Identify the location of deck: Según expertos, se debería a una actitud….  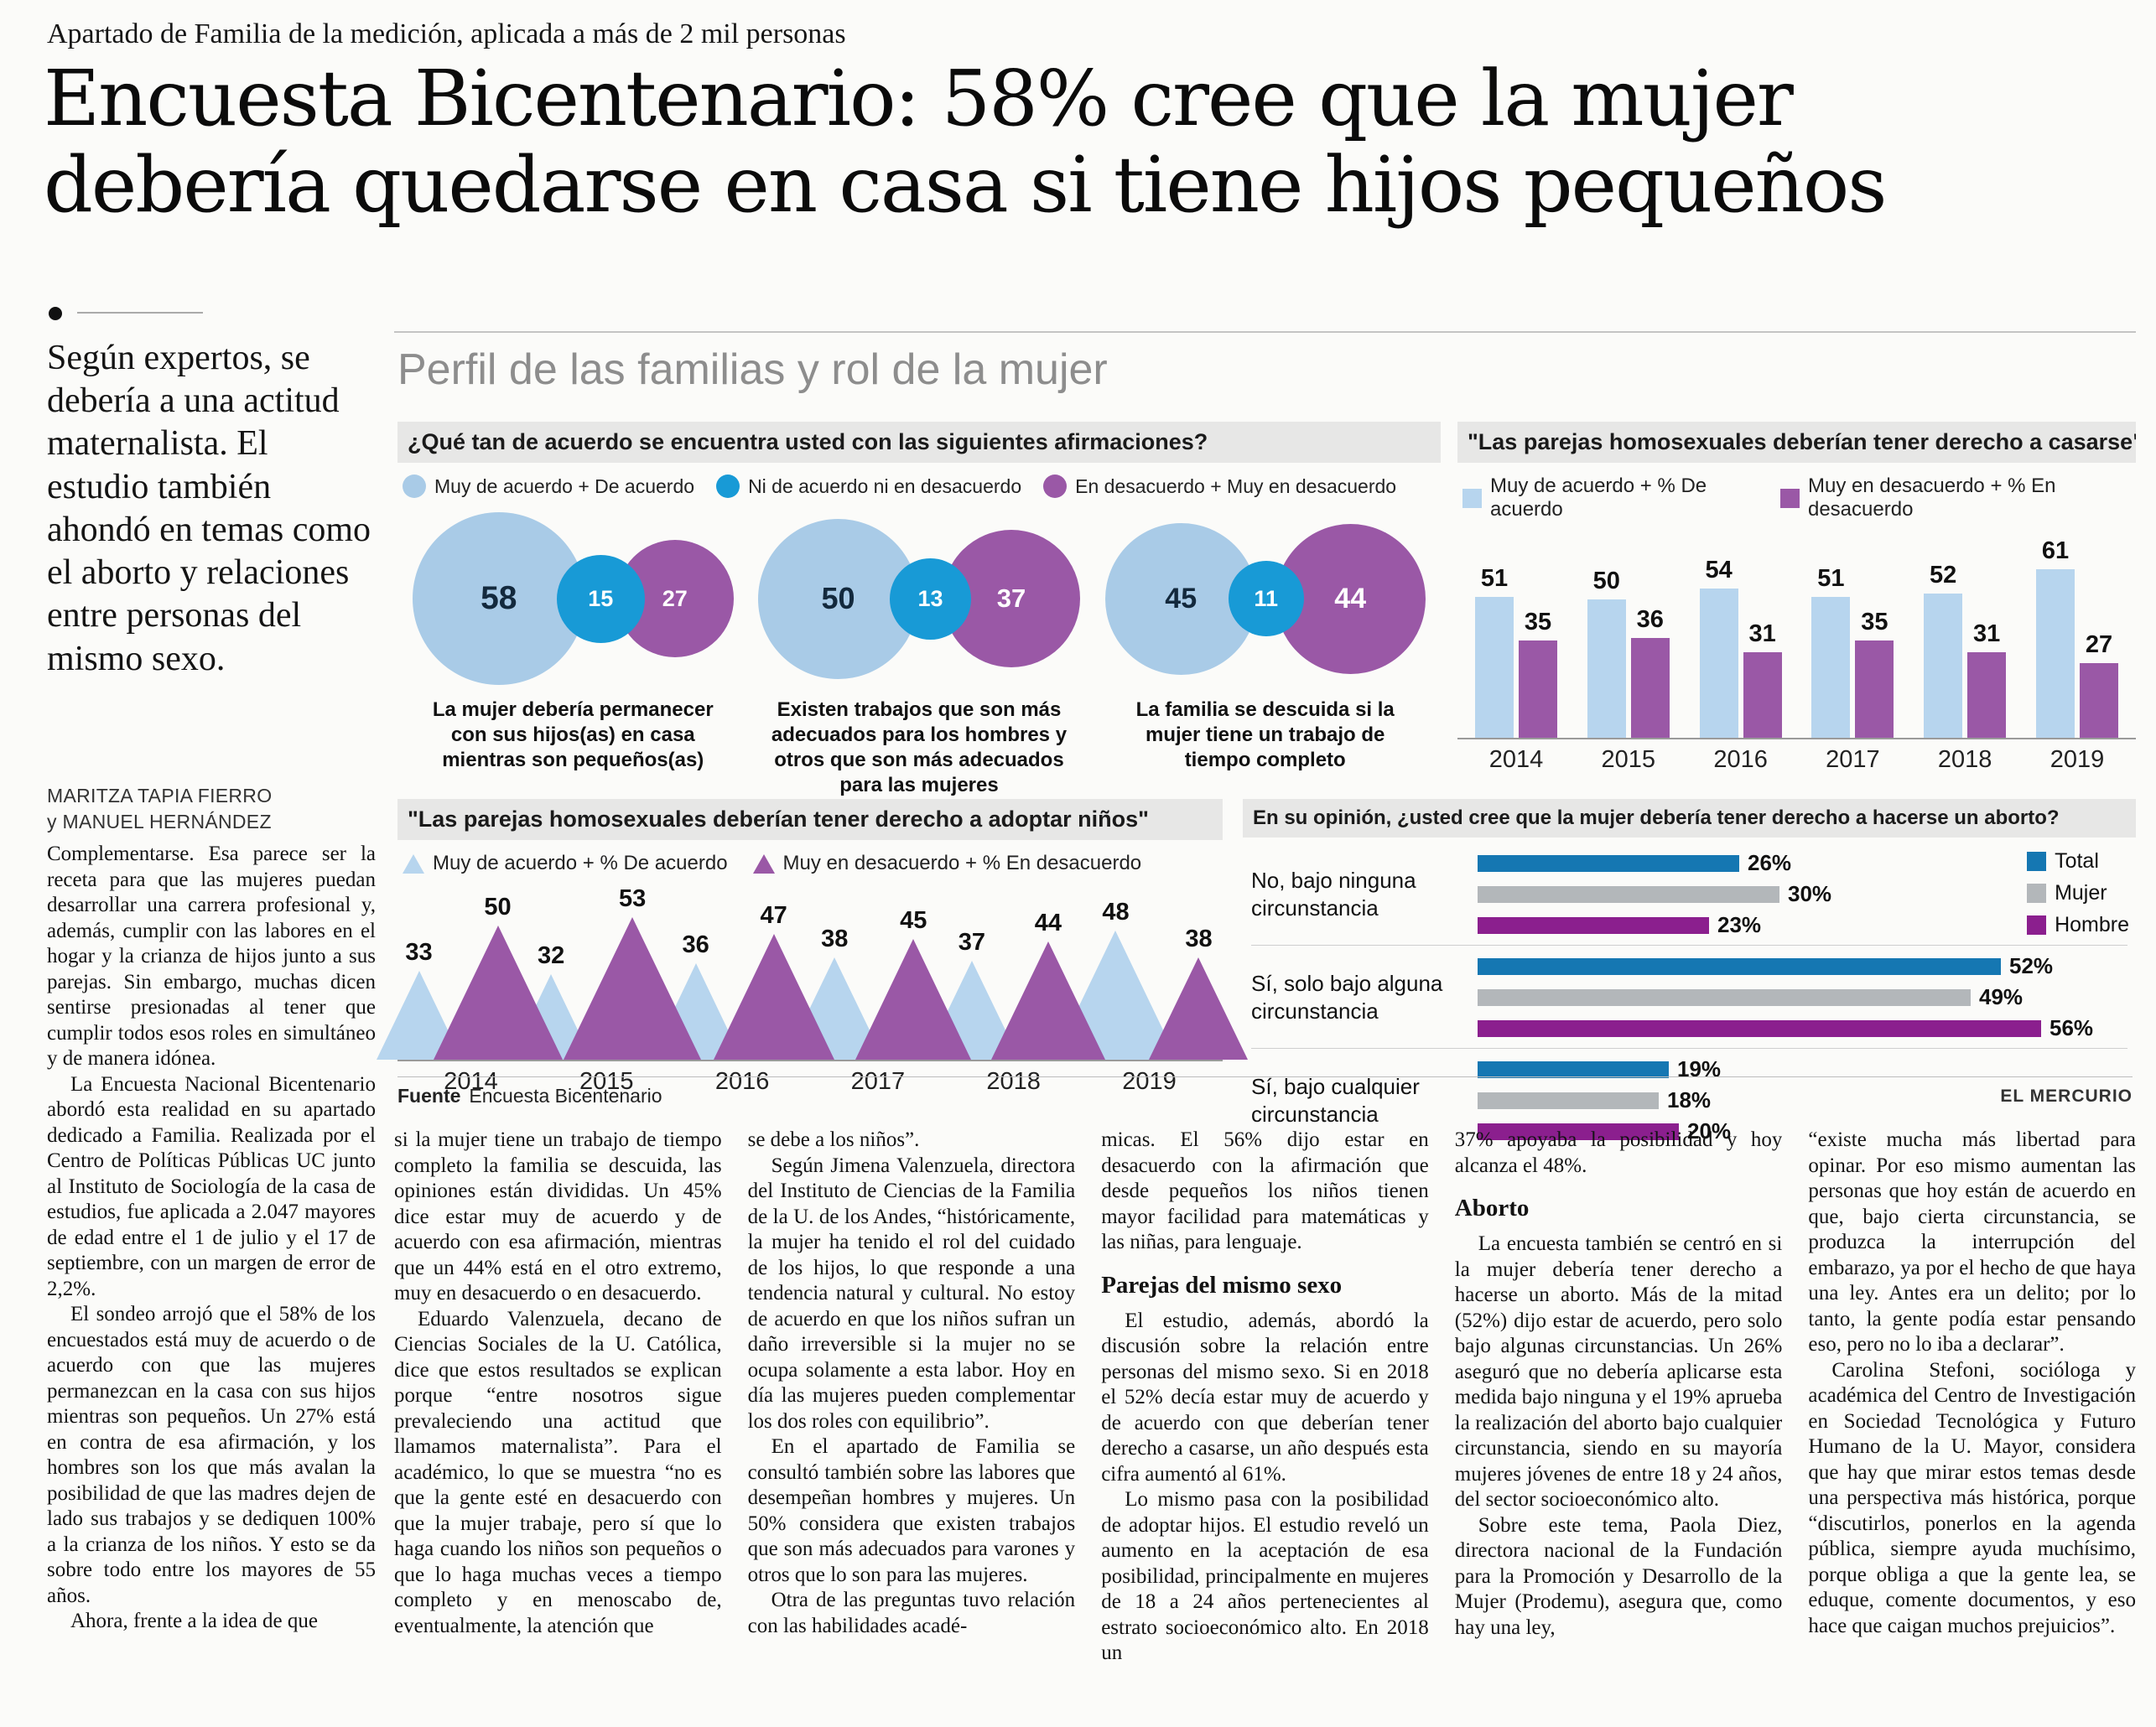
(209, 508).